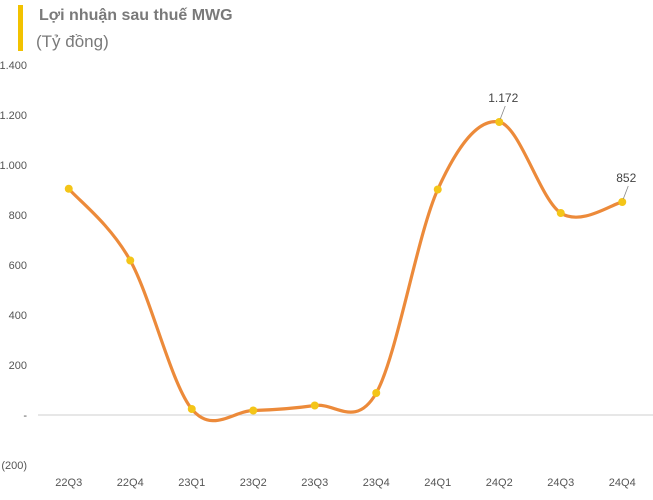 This screenshot has height=500, width=653. Describe the element at coordinates (376, 483) in the screenshot. I see `x-tick-label: 23Q4` at that location.